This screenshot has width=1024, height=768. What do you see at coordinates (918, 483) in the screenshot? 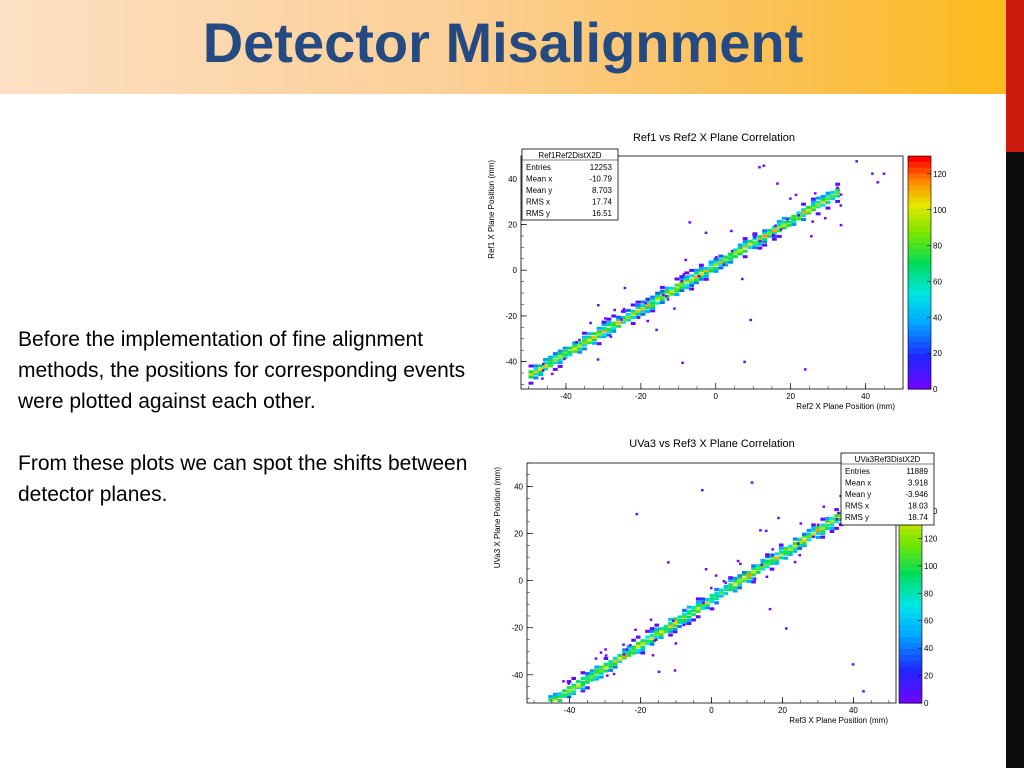
I see `stats-value: 3.918` at bounding box center [918, 483].